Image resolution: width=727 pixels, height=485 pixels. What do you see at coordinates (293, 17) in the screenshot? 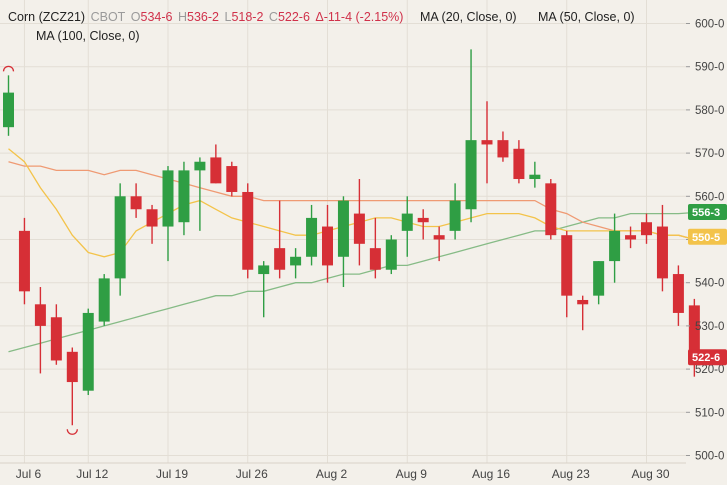
I see `legend-close-value: 522-6` at bounding box center [293, 17].